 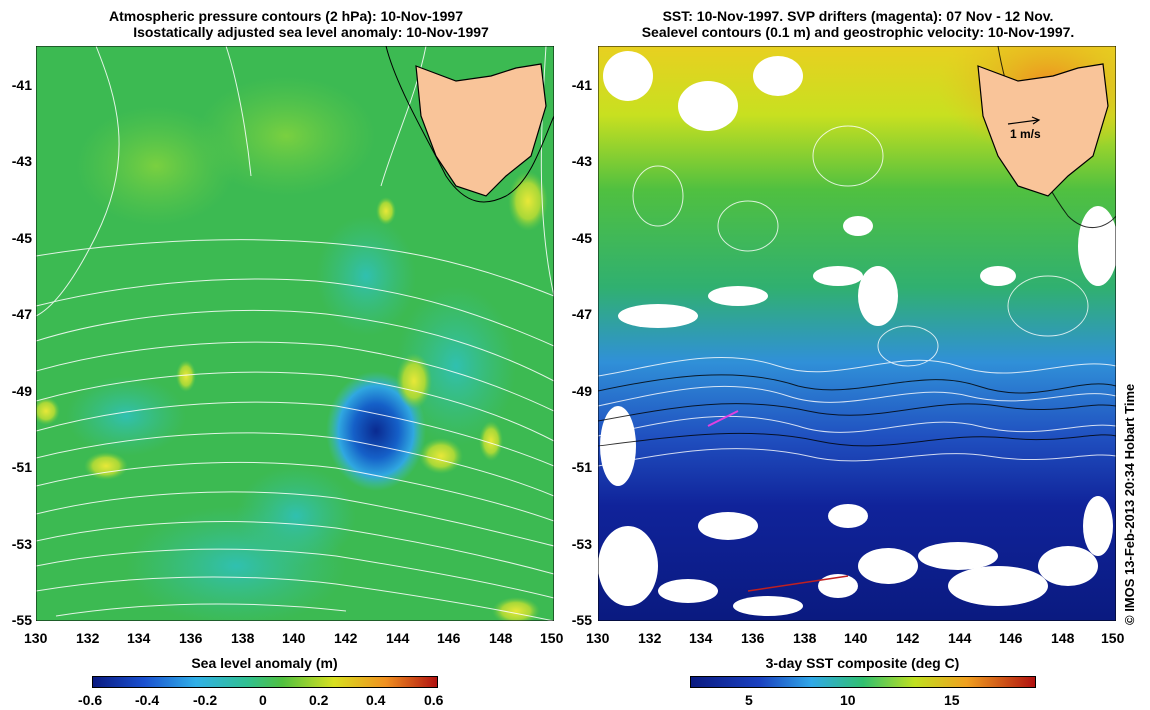 What do you see at coordinates (376, 700) in the screenshot?
I see `colorbar-tick-label: 0.4` at bounding box center [376, 700].